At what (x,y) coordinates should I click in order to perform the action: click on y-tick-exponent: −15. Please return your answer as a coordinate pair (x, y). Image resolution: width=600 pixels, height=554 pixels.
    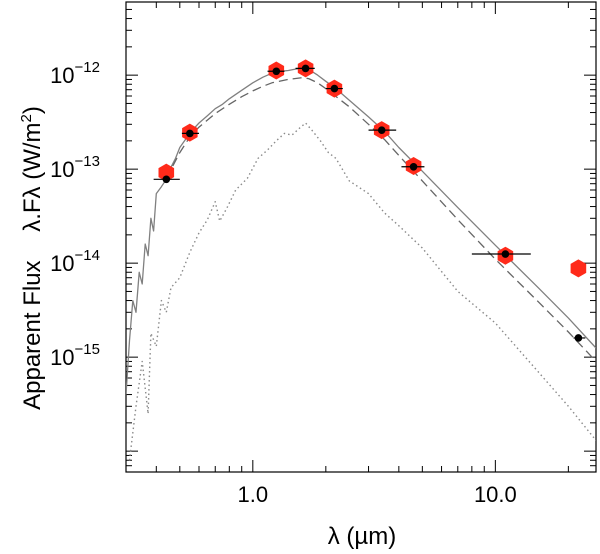
    Looking at the image, I should click on (87, 349).